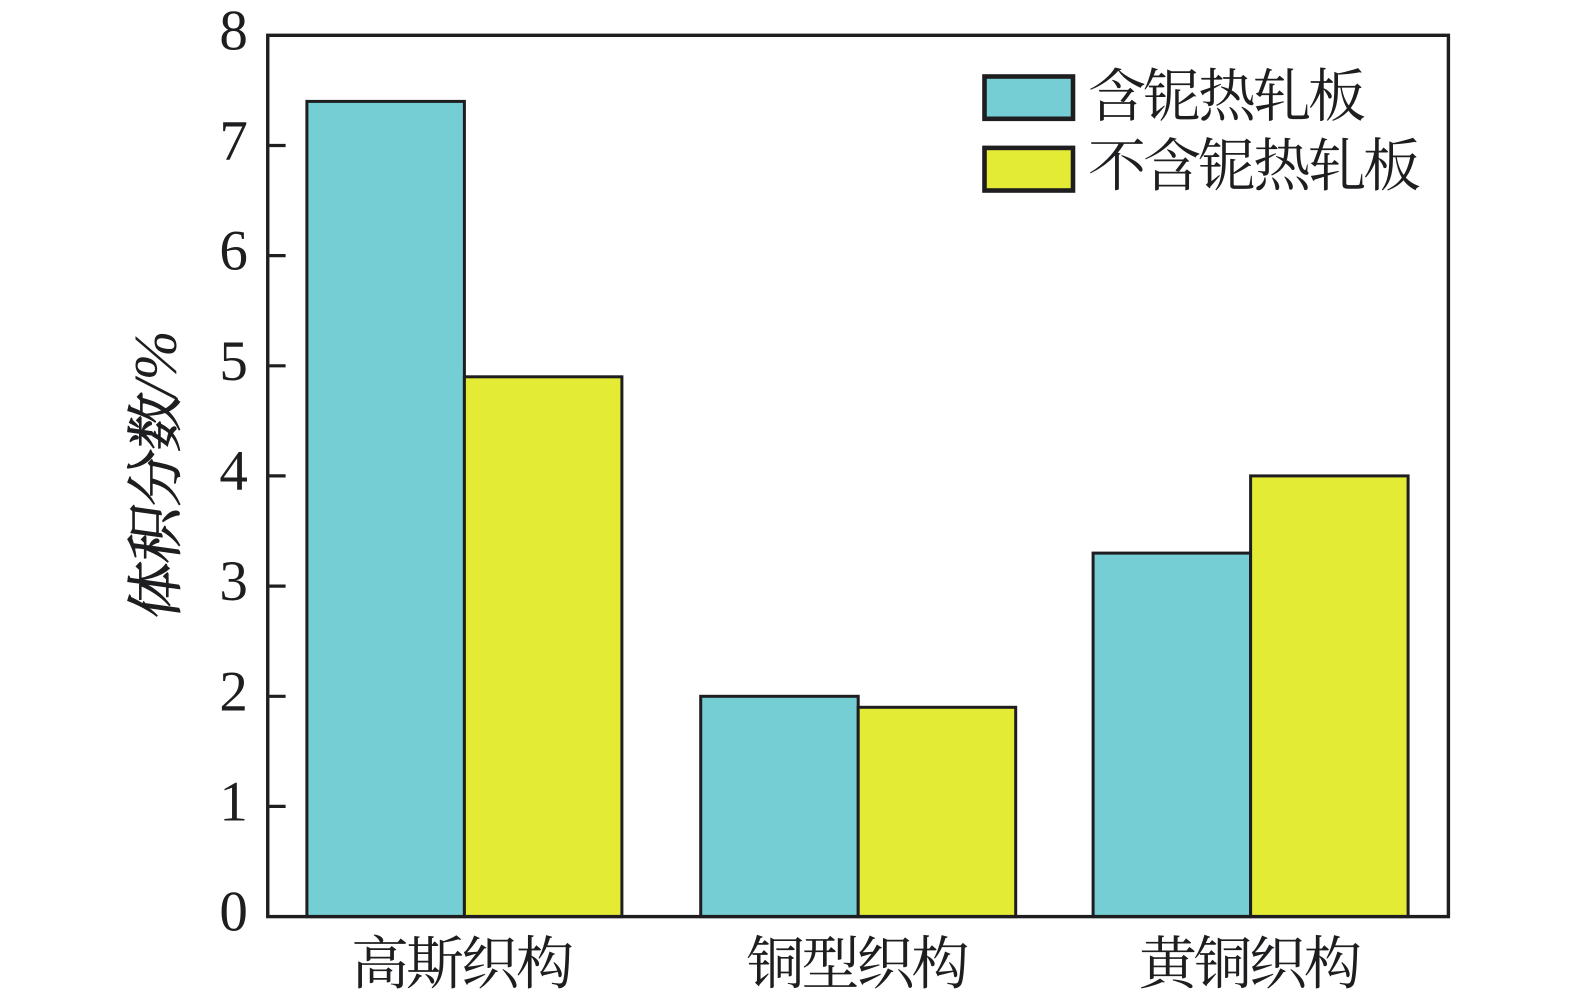 The width and height of the screenshot is (1575, 1002). I want to click on svg-text: 3, so click(233, 581).